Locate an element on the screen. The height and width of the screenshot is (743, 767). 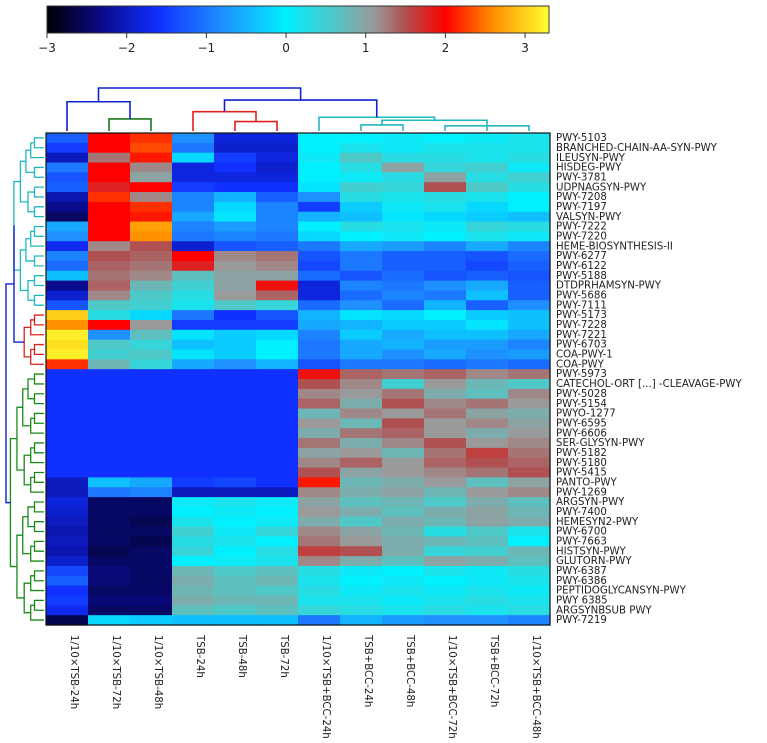
colorbar-gradient is located at coordinates (298, 19).